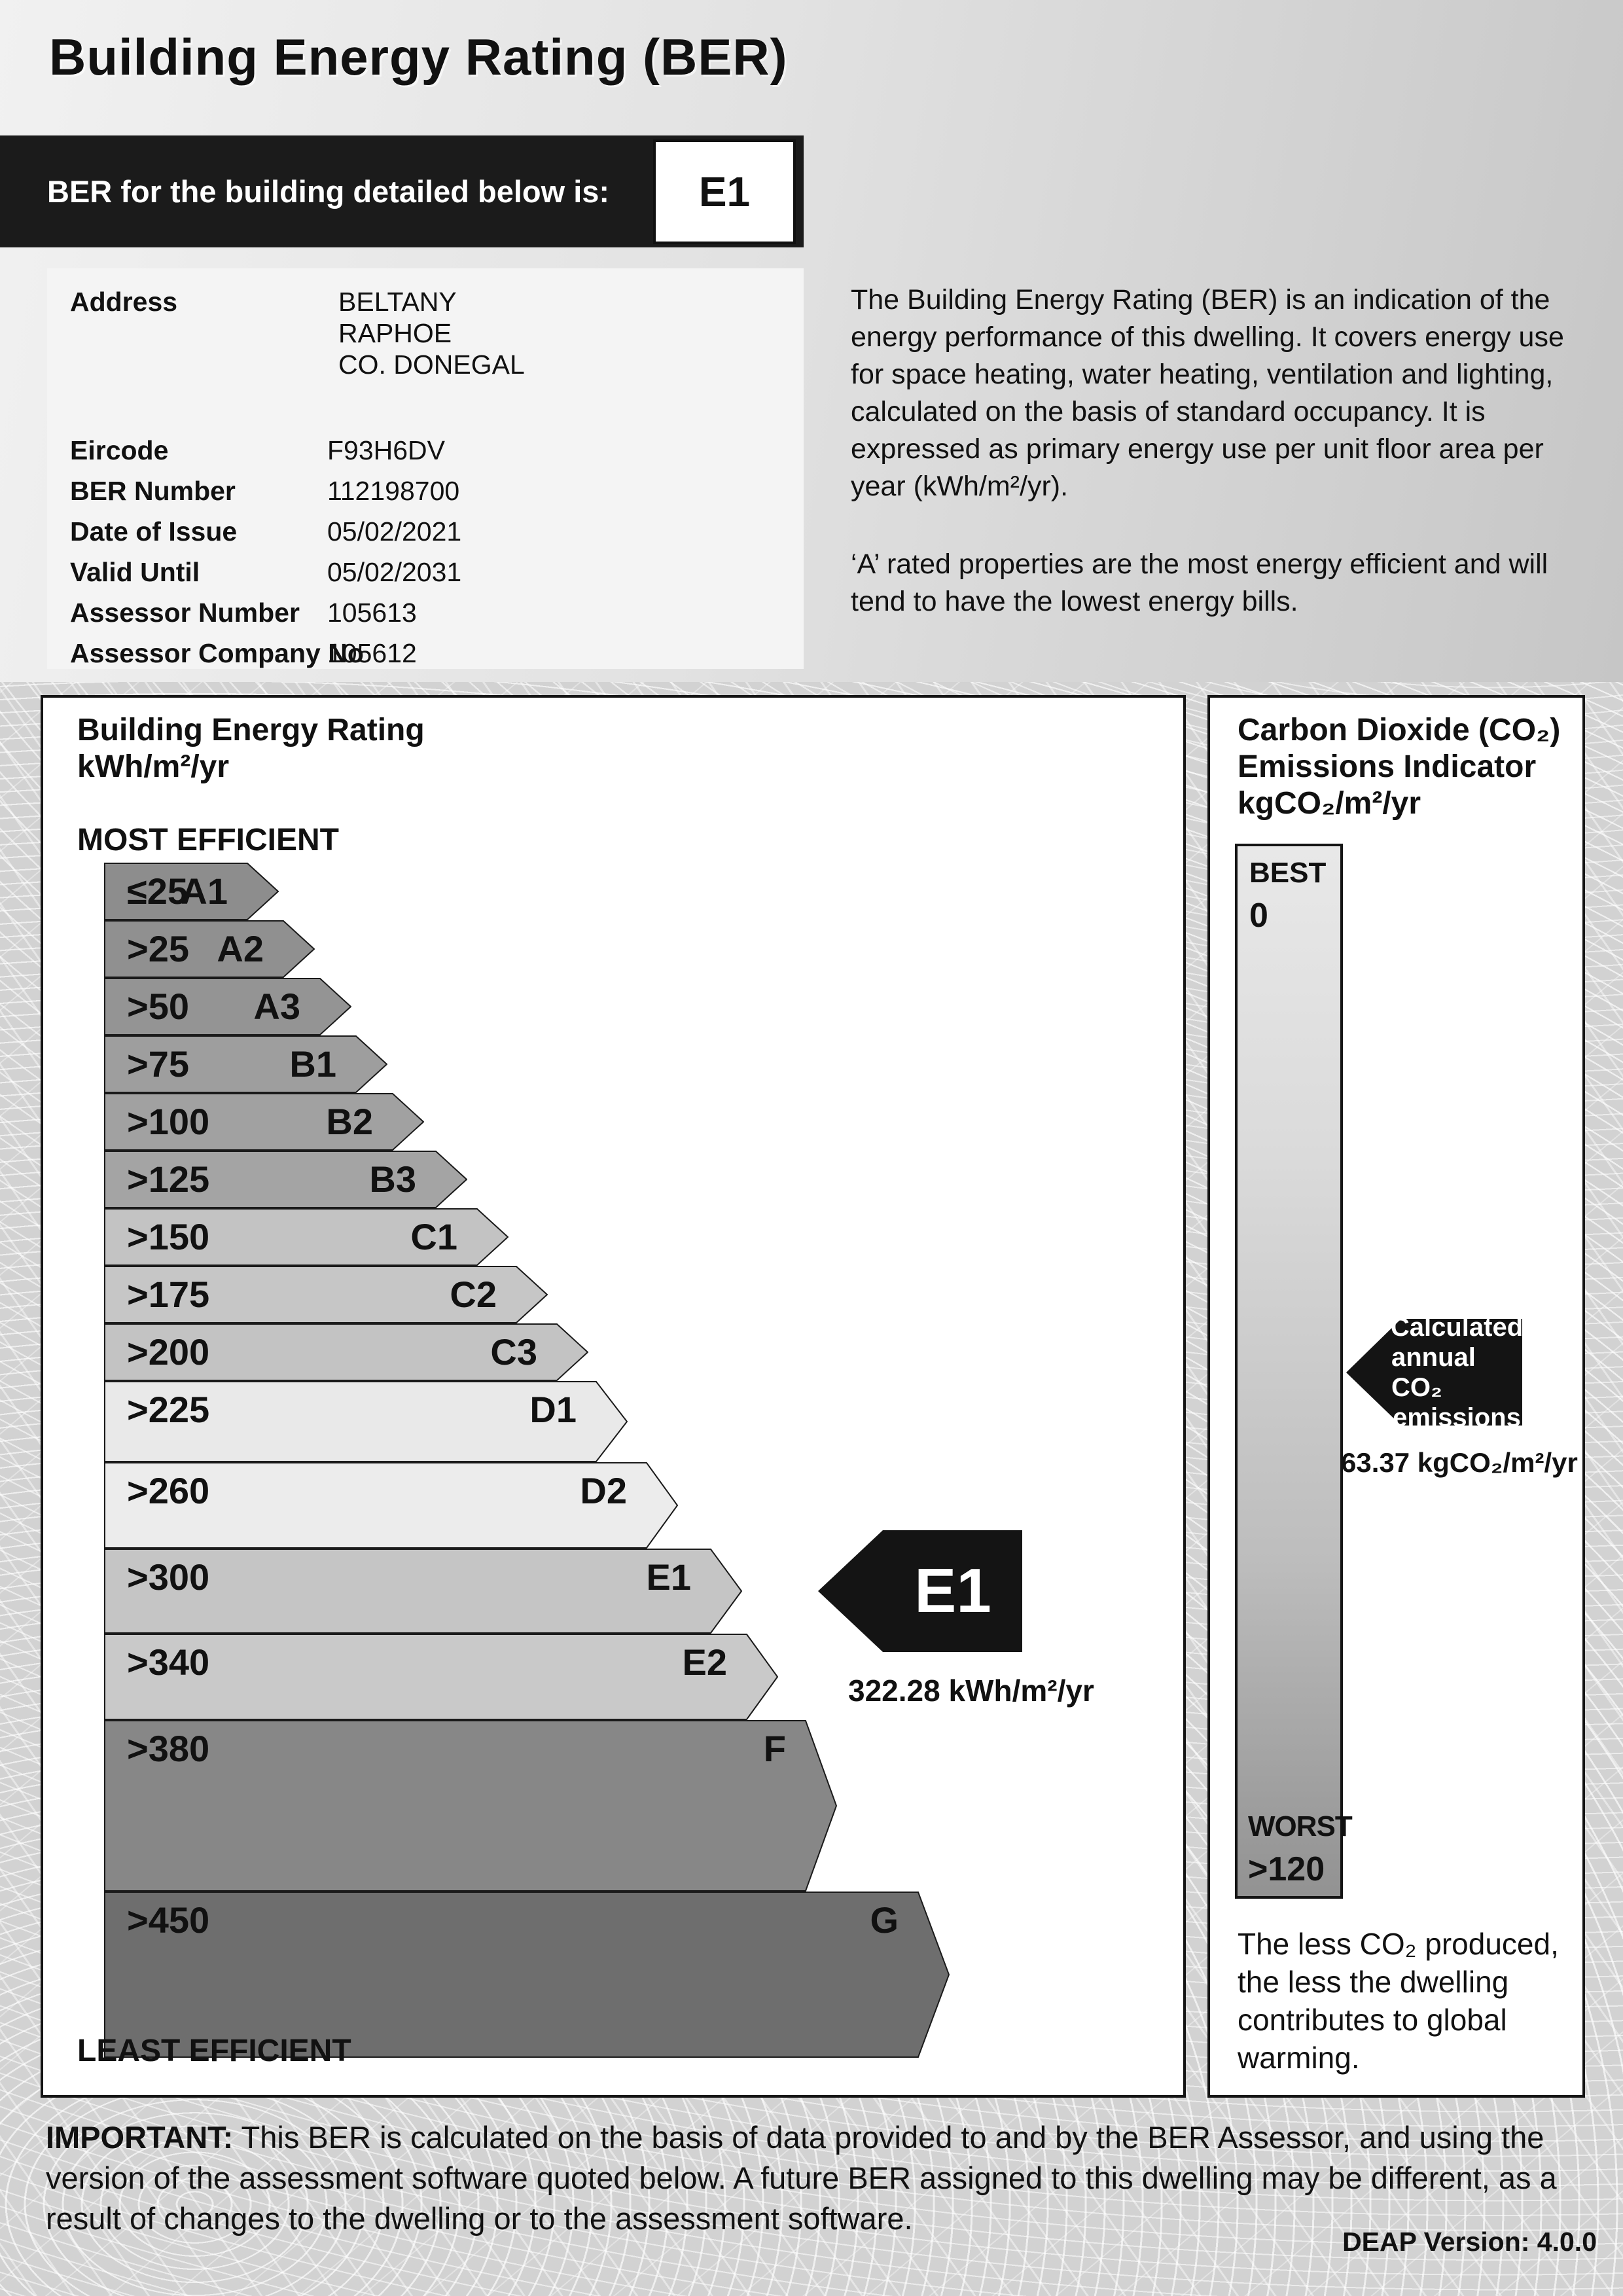  Describe the element at coordinates (1469, 2242) in the screenshot. I see `deap-version: DEAP Version: 4.0.0` at that location.